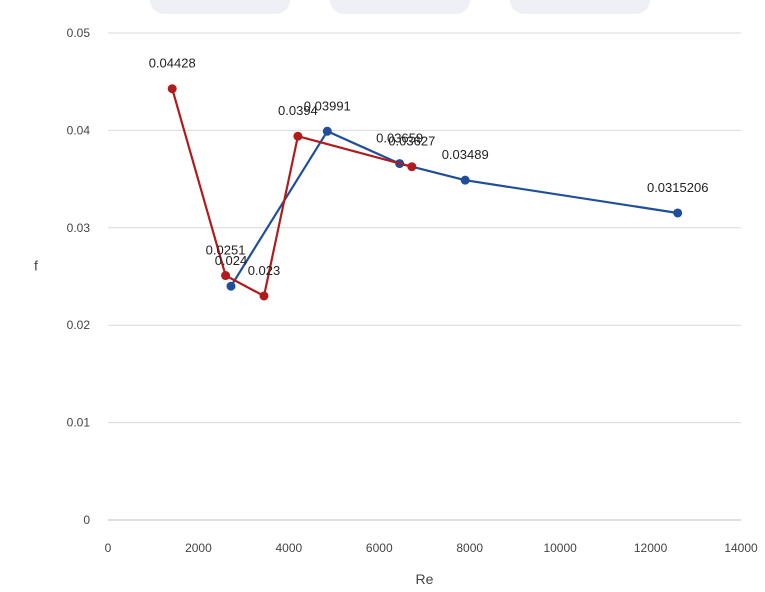 The width and height of the screenshot is (765, 592). Describe the element at coordinates (220, 7) in the screenshot. I see `header-decoration-left` at that location.